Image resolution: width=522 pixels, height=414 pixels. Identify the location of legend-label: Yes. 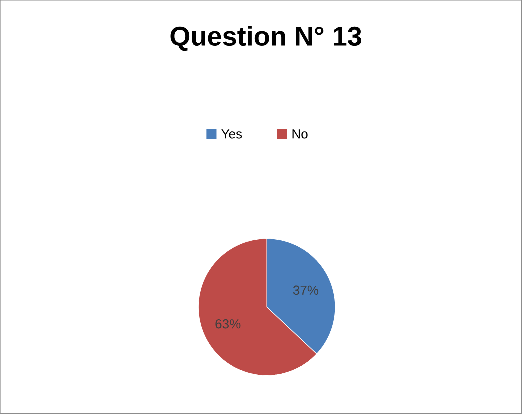
(232, 134).